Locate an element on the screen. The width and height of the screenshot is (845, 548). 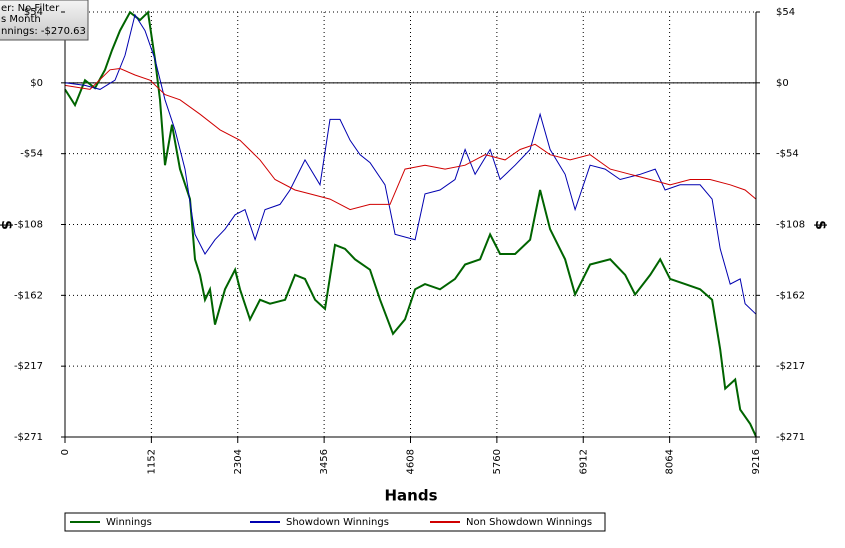
legend-label: Showdown Winnings is located at coordinates (337, 522).